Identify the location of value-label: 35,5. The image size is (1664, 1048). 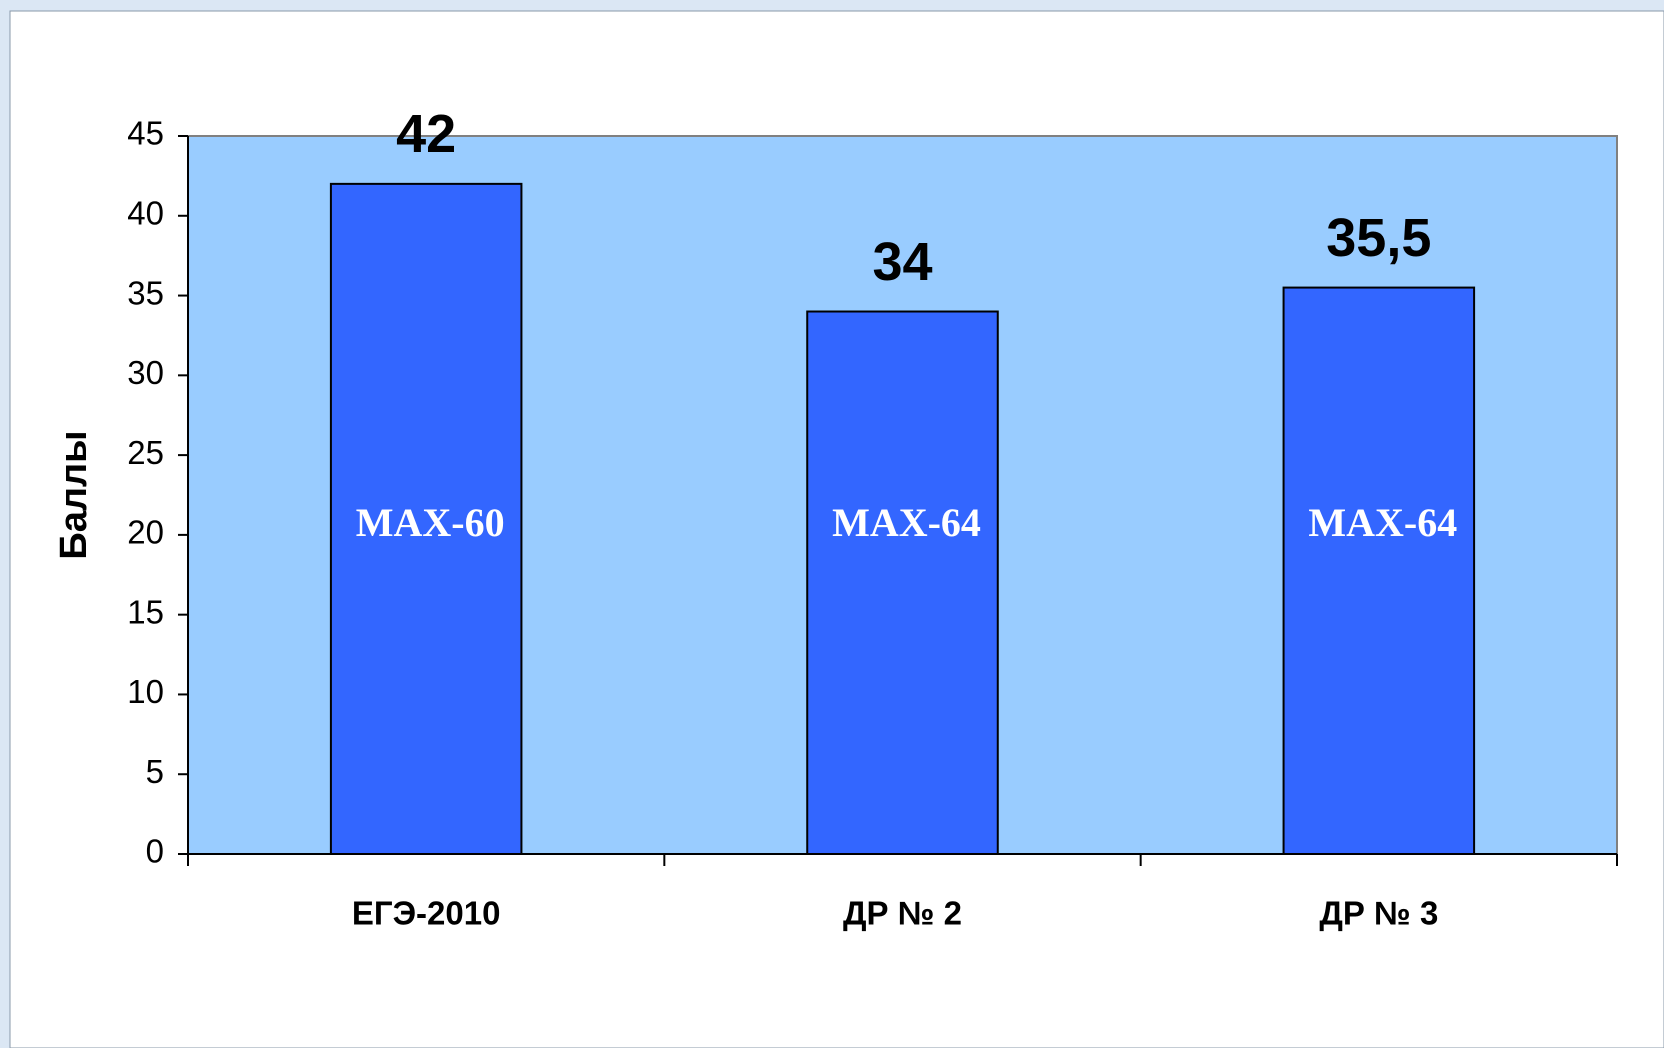
(1378, 238).